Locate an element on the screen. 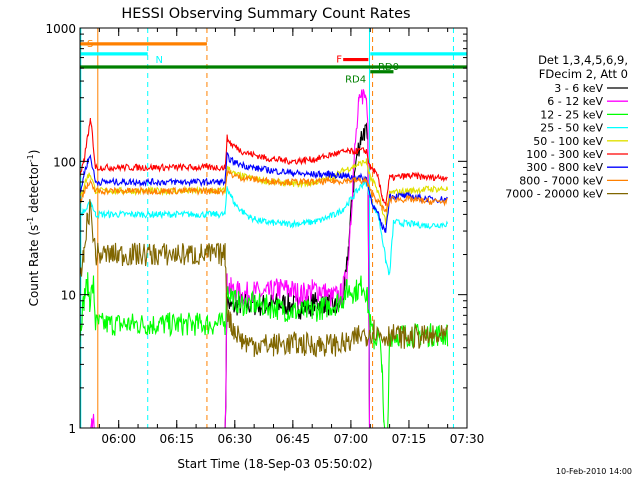 This screenshot has height=480, width=640. legend-label-0: 3 - 6 keV is located at coordinates (578, 88).